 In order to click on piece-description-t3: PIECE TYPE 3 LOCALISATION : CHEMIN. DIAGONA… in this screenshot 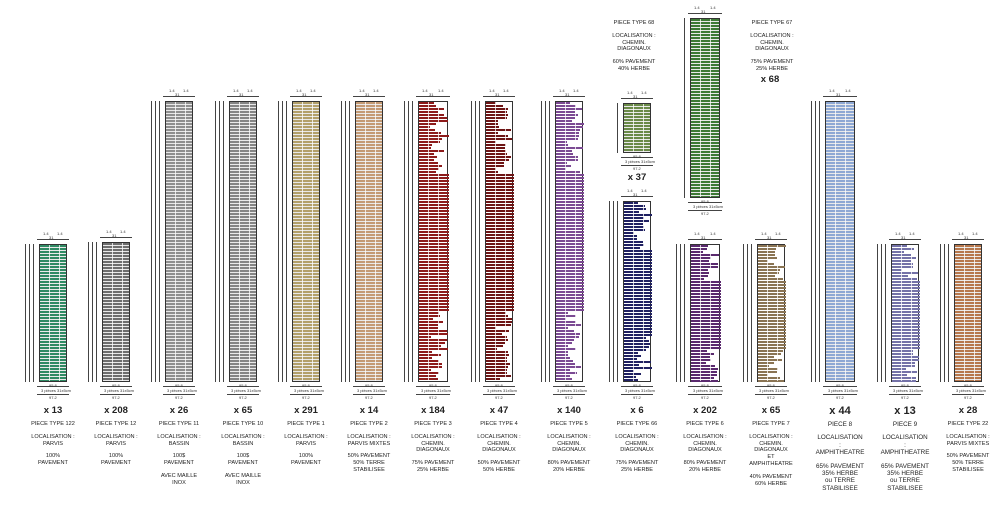, I will do `click(433, 447)`.